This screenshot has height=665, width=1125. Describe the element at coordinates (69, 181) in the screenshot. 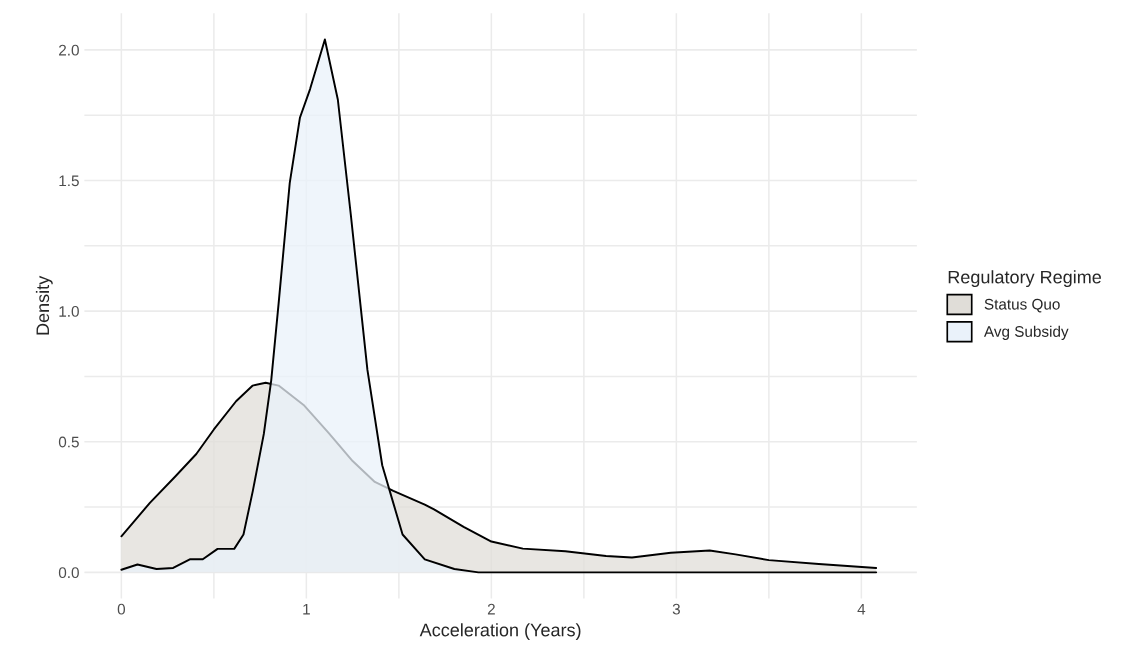

I see `y-tick-label: 1.5` at that location.